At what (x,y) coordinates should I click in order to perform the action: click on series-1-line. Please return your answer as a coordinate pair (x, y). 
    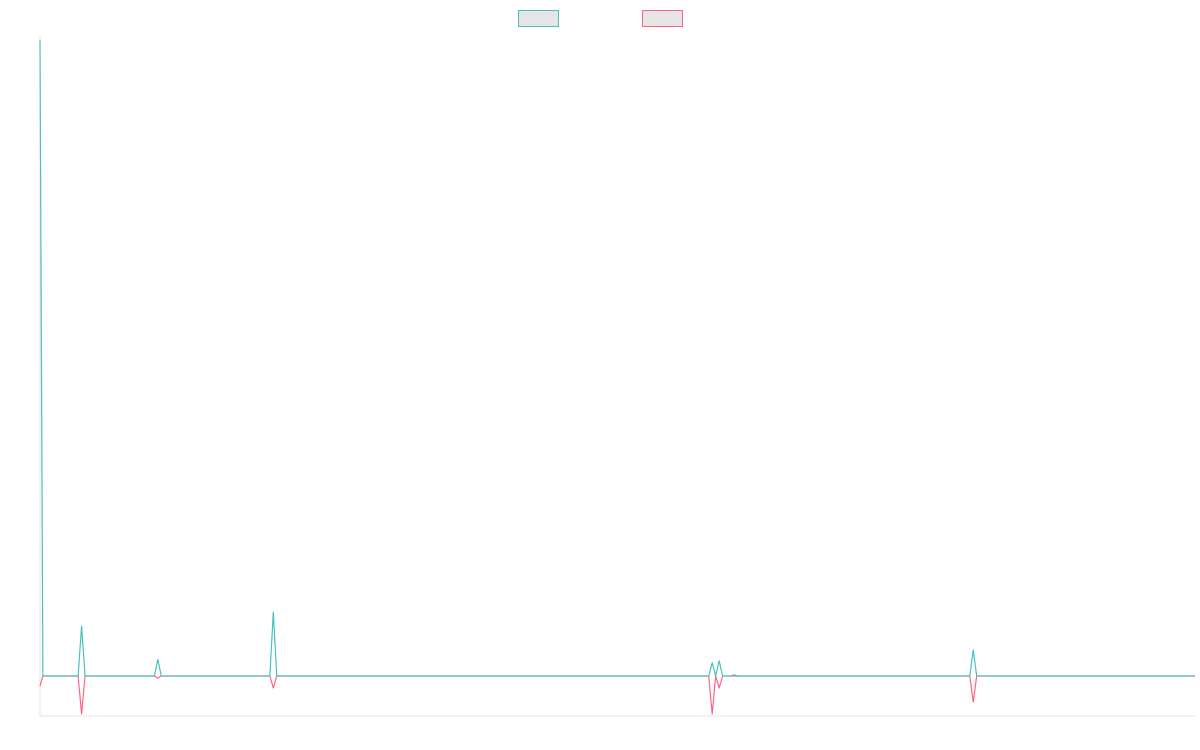
    Looking at the image, I should click on (617, 695).